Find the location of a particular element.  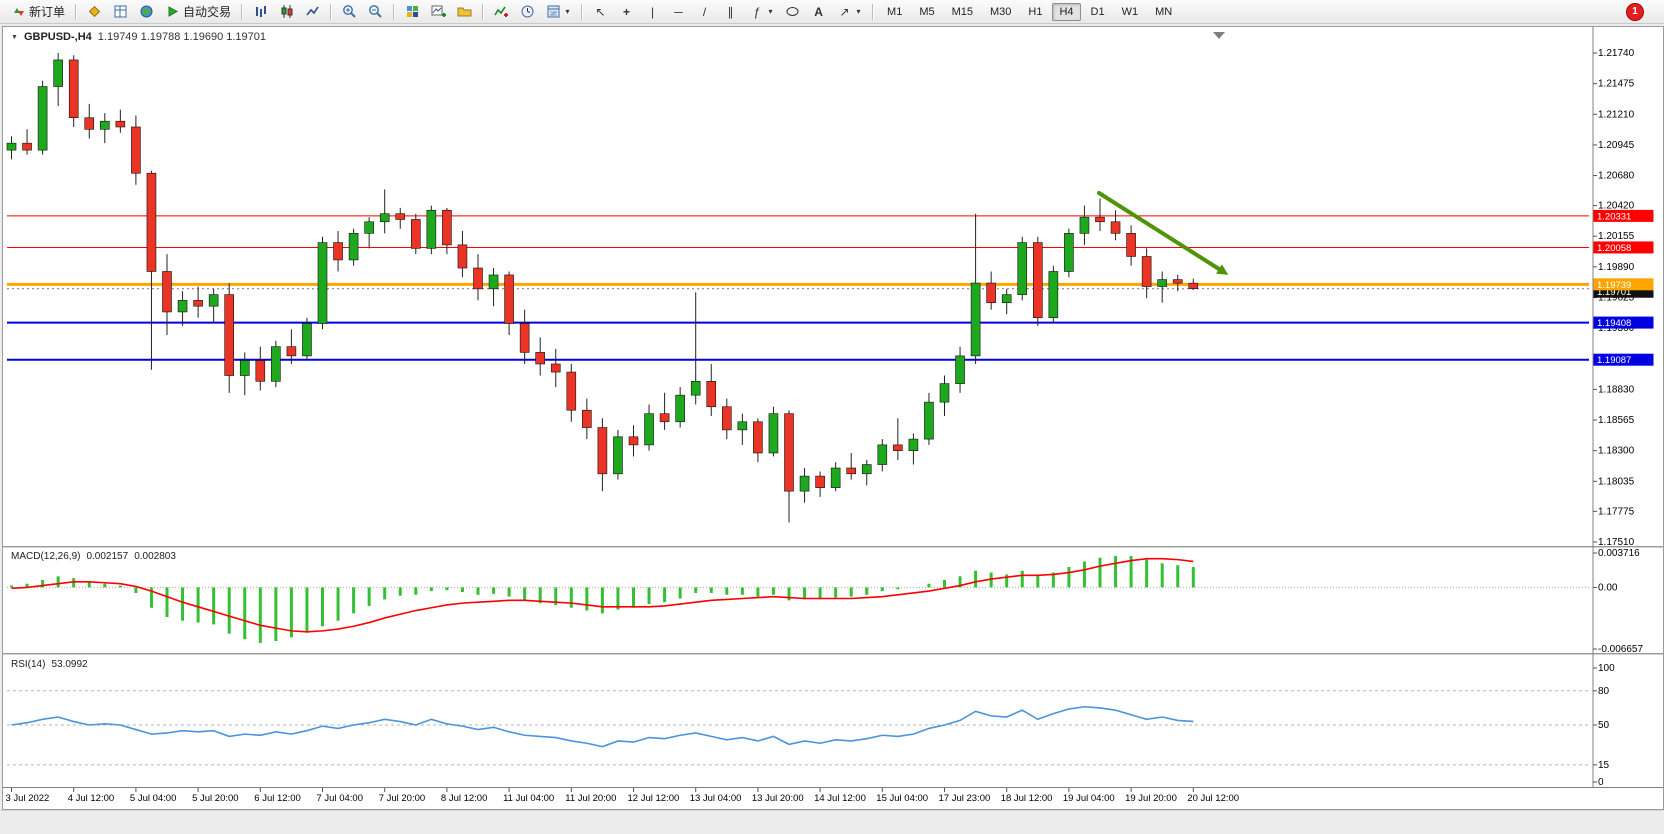

vertical-line-icon: | is located at coordinates (652, 11).